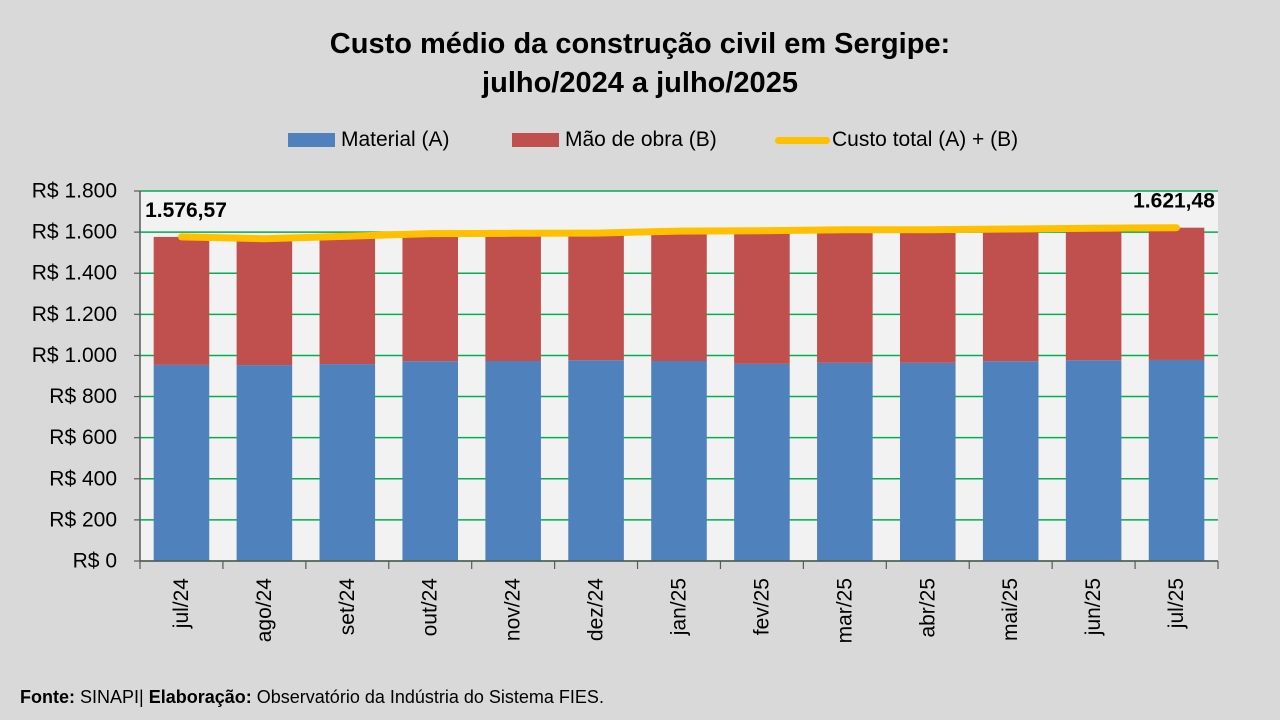 This screenshot has width=1280, height=720. What do you see at coordinates (641, 139) in the screenshot?
I see `legend-label-labor: Mão de obra (B)` at bounding box center [641, 139].